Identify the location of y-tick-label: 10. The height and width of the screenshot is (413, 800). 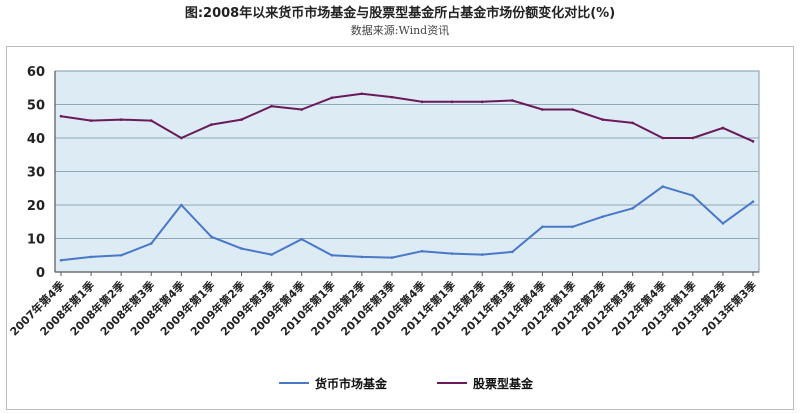
(36, 240).